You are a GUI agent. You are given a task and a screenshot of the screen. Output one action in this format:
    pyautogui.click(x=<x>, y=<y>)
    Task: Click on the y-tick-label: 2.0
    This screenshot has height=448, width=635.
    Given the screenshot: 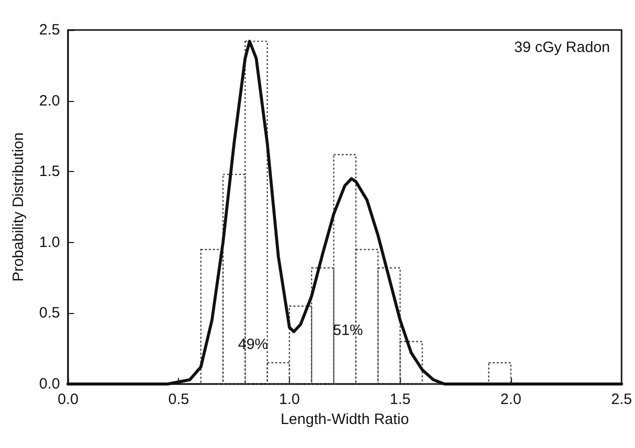 What is the action you would take?
    pyautogui.click(x=49, y=101)
    